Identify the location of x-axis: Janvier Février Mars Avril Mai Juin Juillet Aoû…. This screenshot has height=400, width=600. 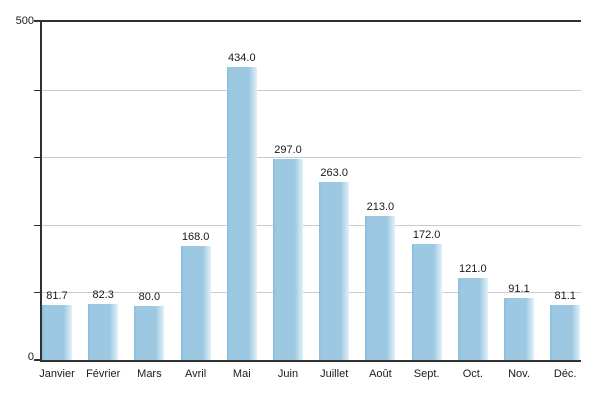
(310, 376).